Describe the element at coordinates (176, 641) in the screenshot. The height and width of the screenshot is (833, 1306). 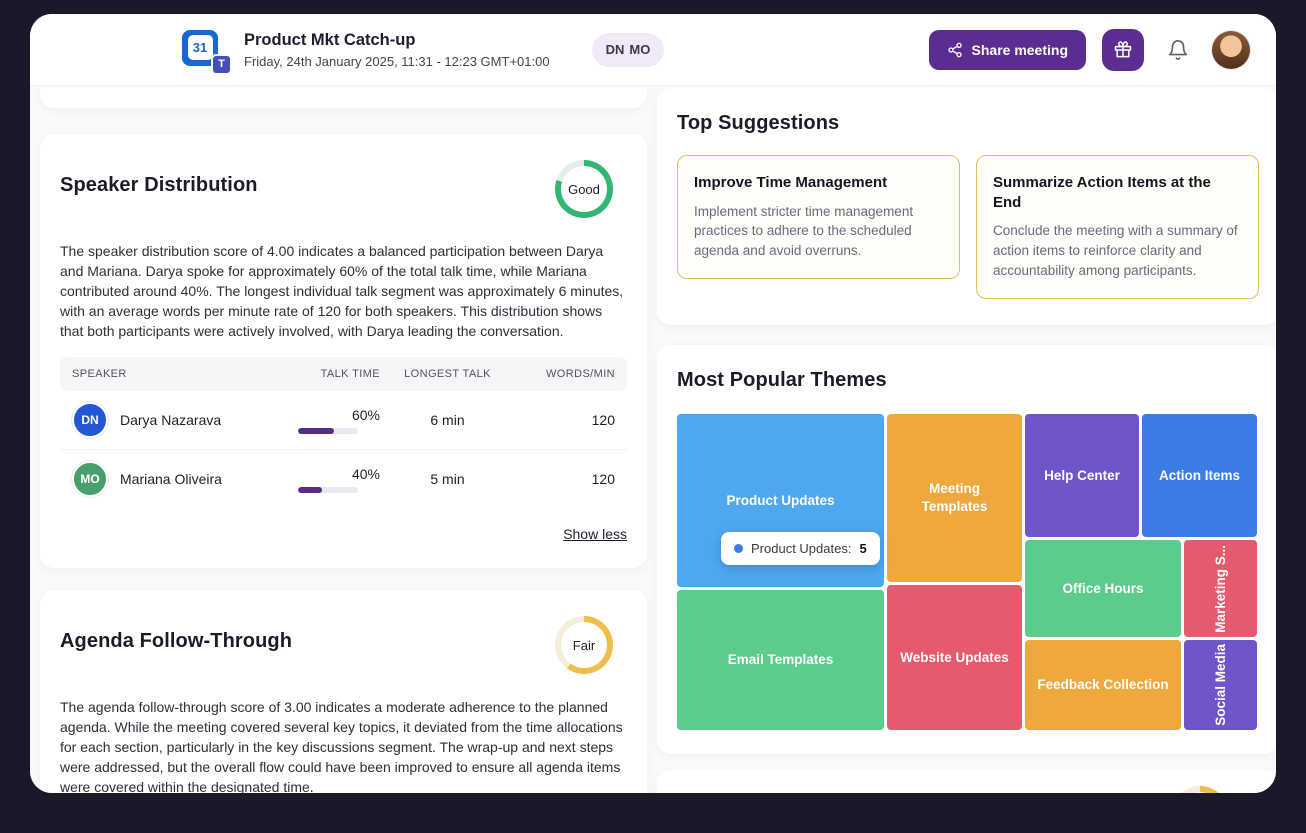
I see `agenda-follow-through-title: Agenda Follow-Through` at that location.